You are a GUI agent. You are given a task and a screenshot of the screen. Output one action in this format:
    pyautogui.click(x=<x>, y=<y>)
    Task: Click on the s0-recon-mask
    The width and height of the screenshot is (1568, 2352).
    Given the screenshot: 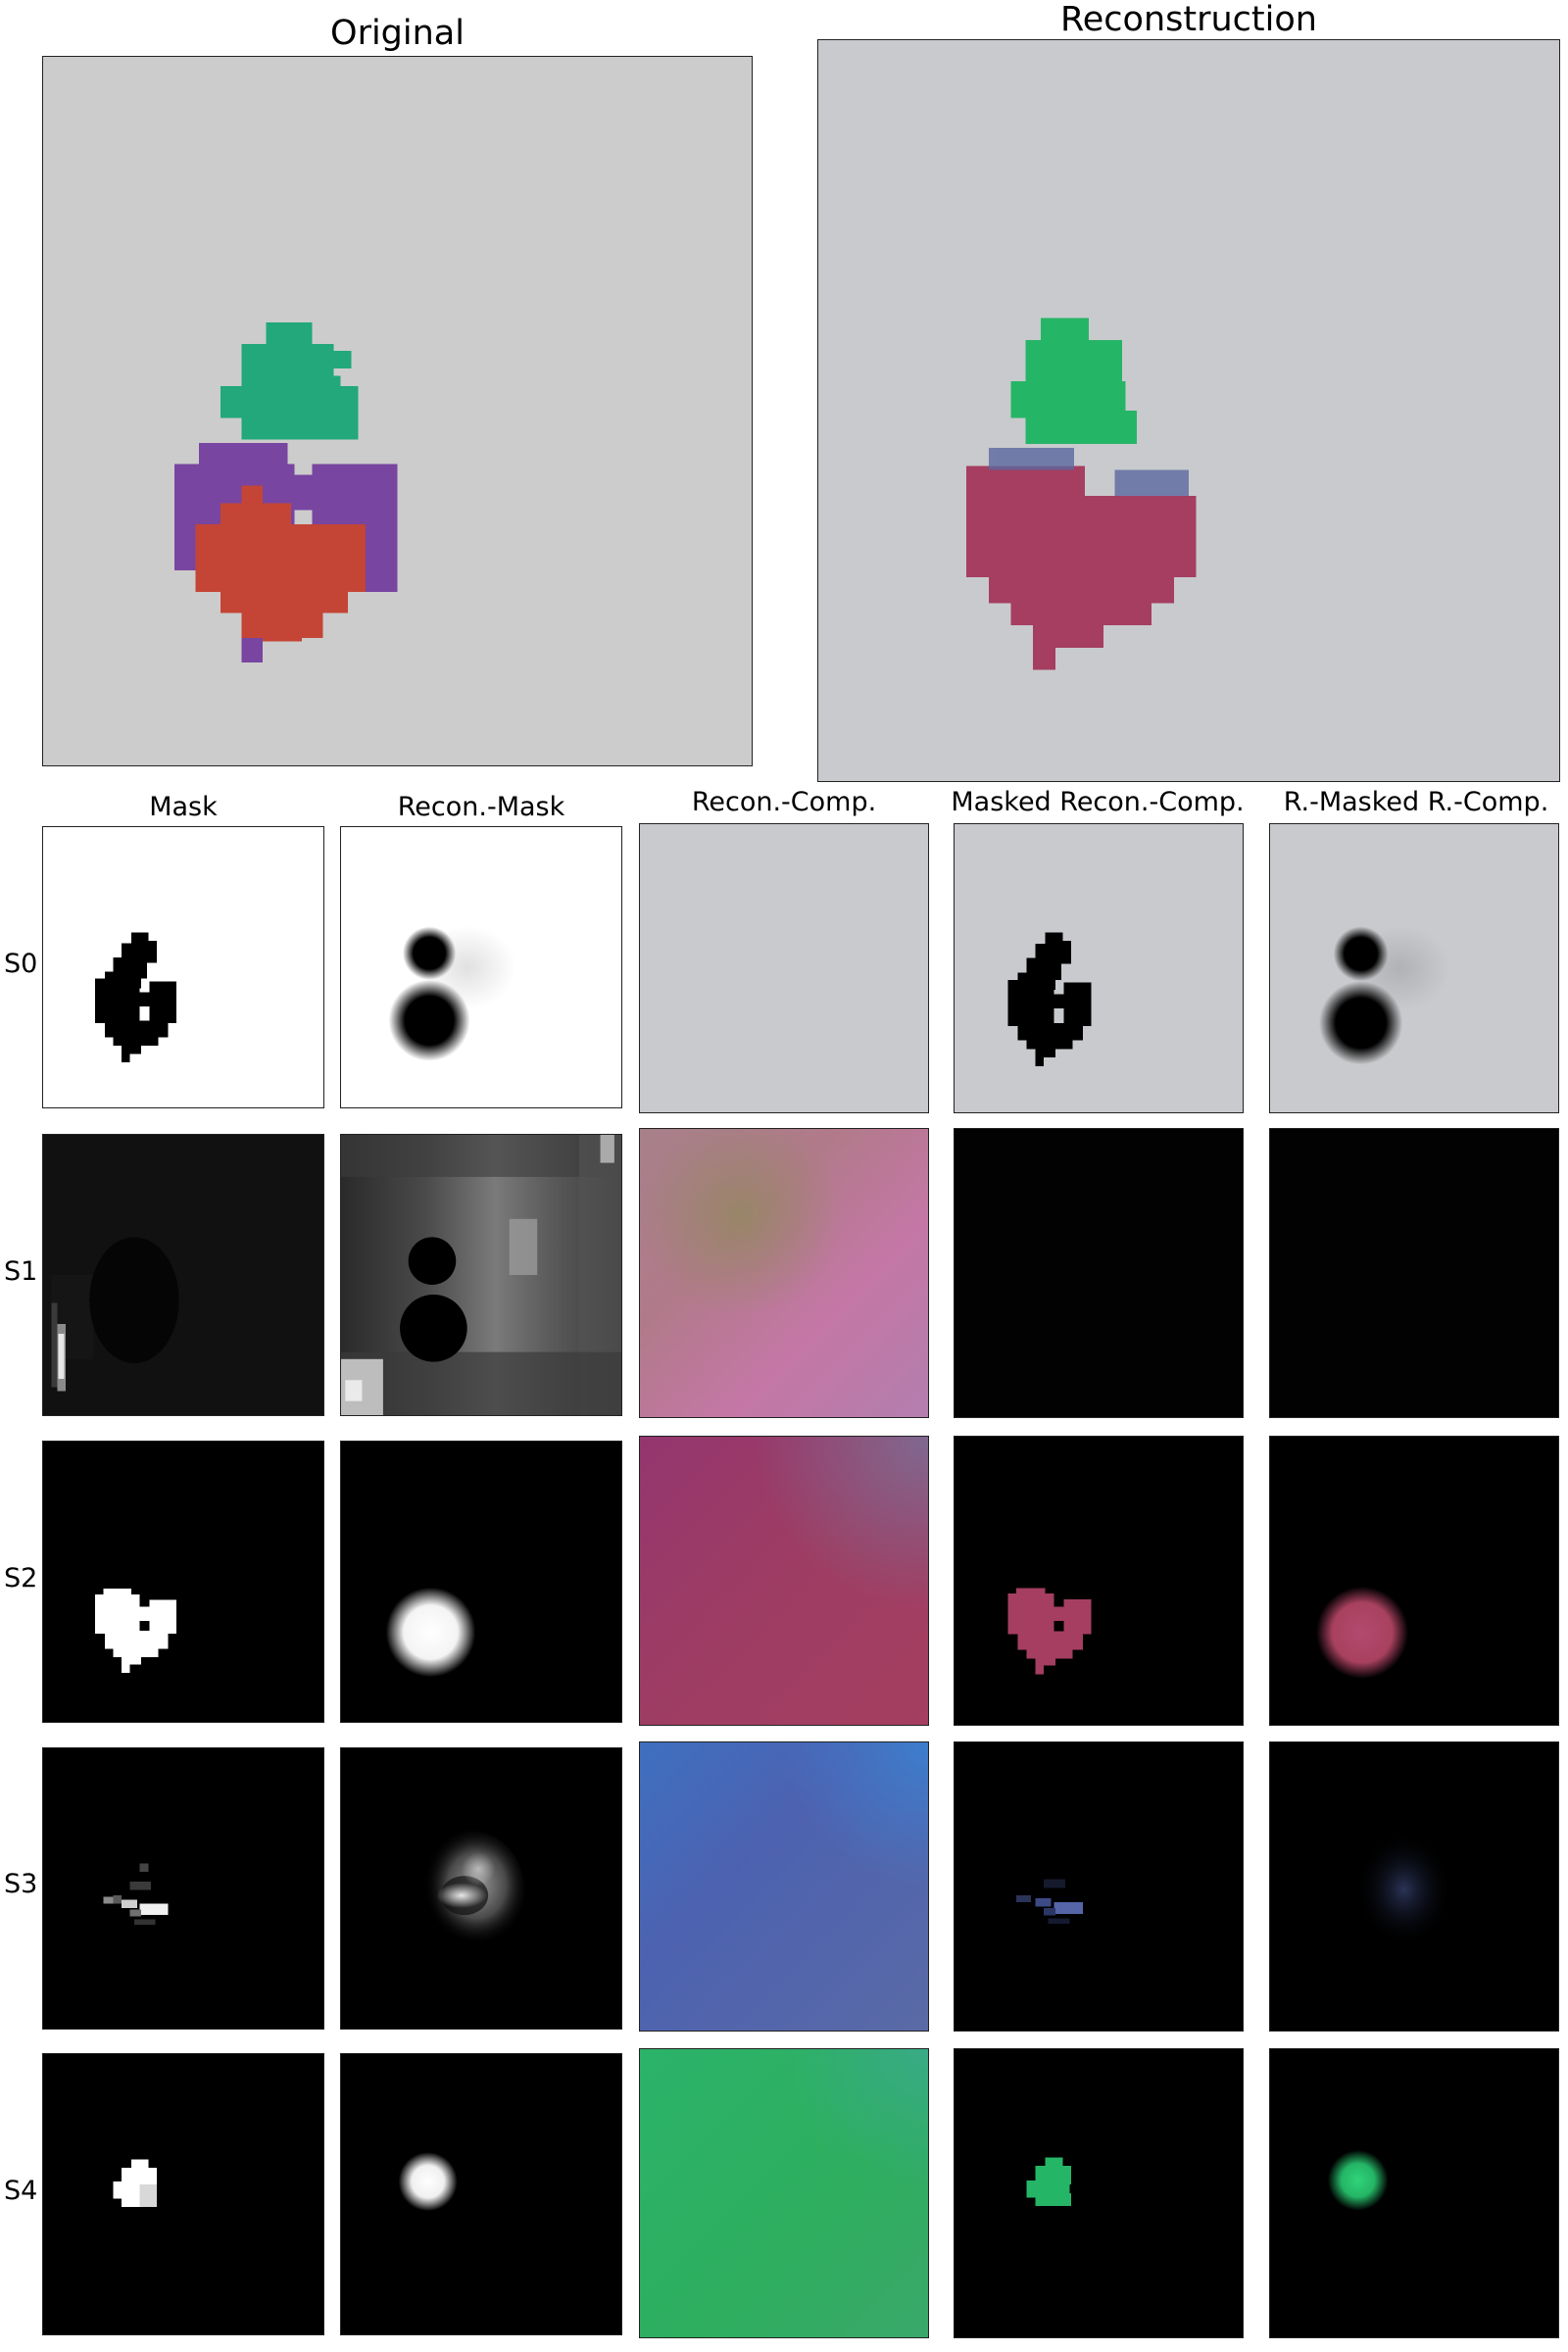 What is the action you would take?
    pyautogui.click(x=481, y=967)
    